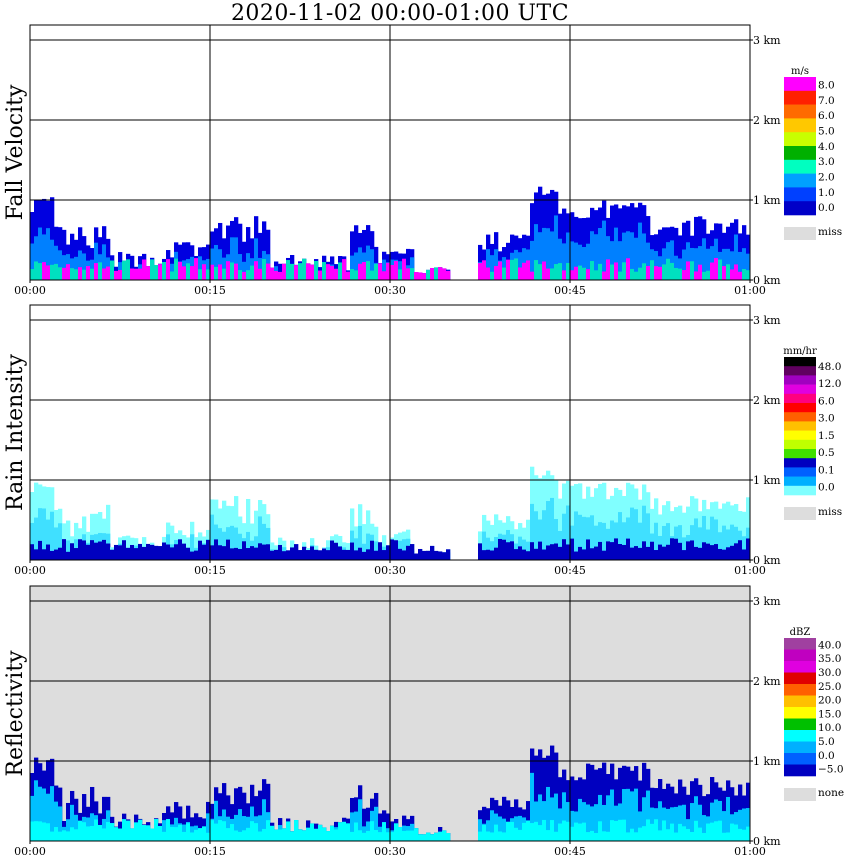  What do you see at coordinates (767, 40) in the screenshot?
I see `y-tick-label: 3 km` at bounding box center [767, 40].